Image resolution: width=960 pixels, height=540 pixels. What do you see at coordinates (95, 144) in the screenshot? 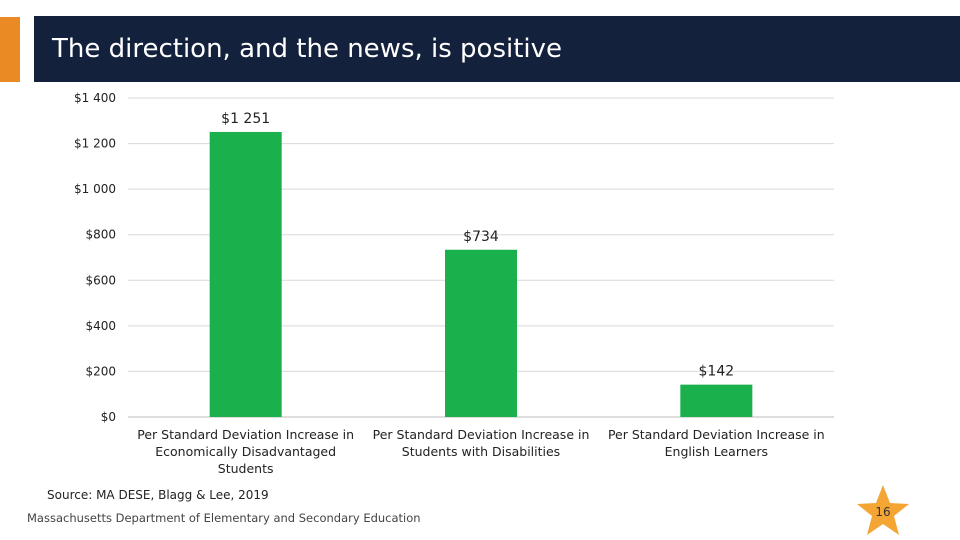
I see `y-tick-label: $1 200` at bounding box center [95, 144].